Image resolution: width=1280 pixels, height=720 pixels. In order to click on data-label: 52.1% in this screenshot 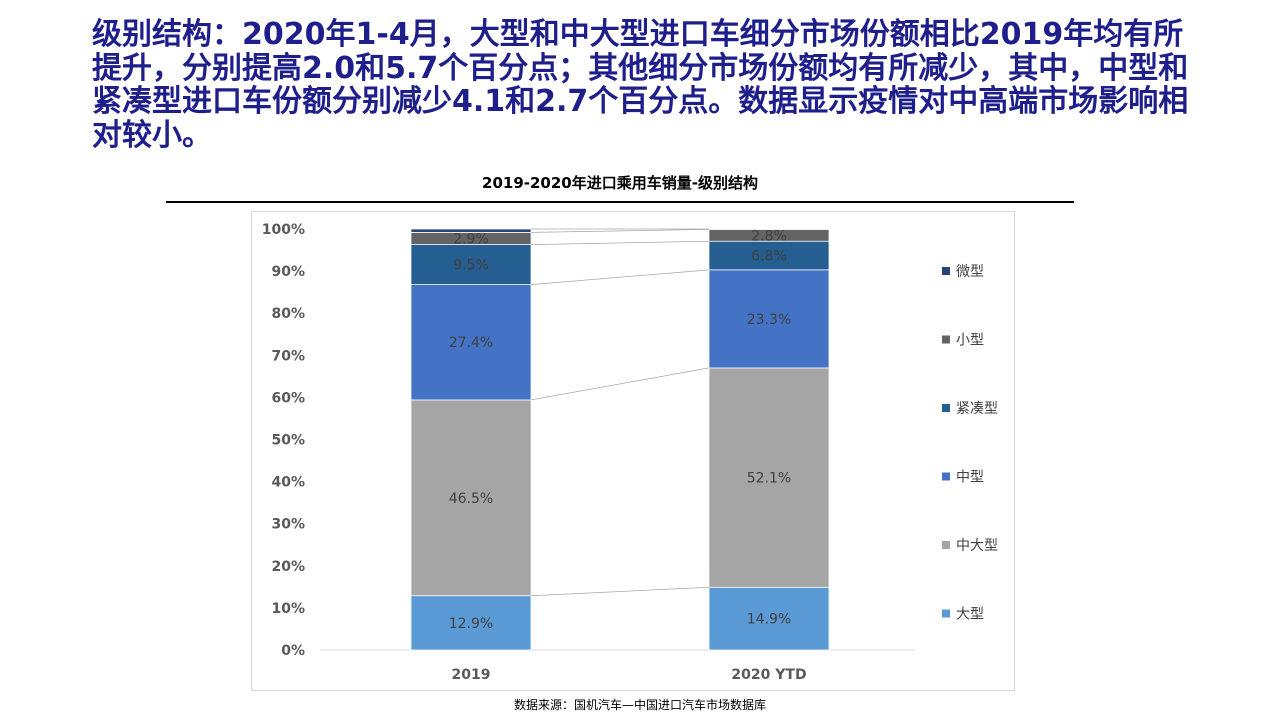, I will do `click(769, 479)`.